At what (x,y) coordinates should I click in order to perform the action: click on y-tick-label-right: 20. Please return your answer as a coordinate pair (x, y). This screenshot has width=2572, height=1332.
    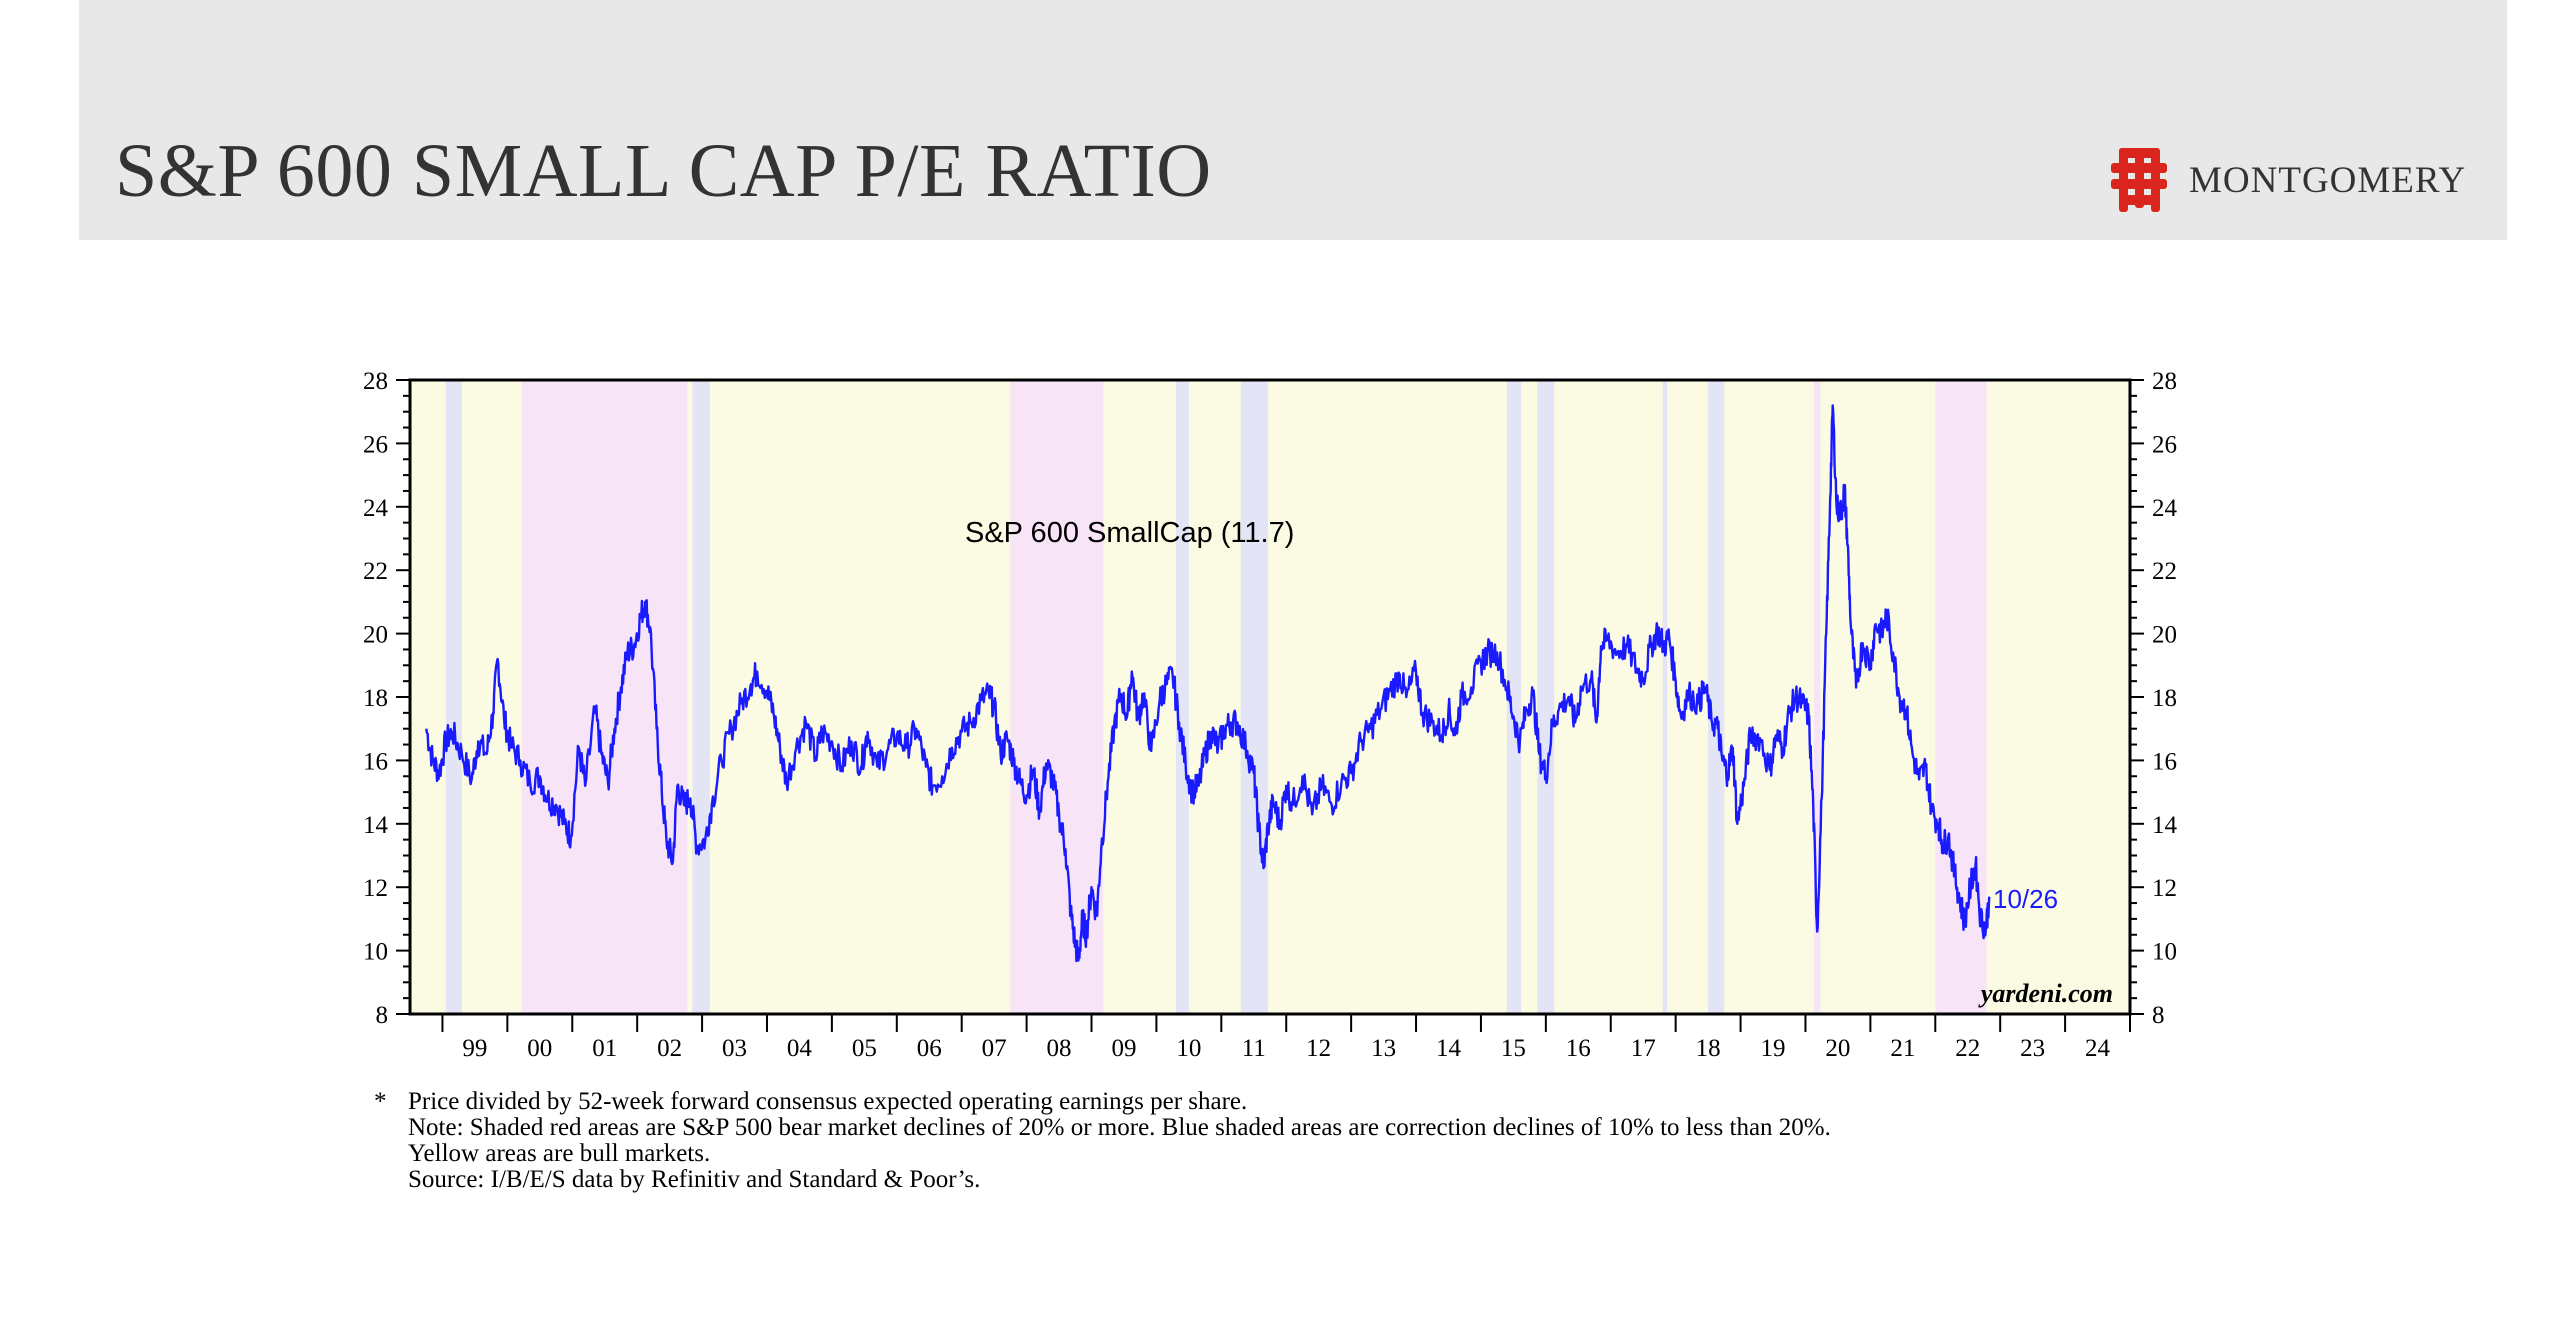
    Looking at the image, I should click on (2164, 635).